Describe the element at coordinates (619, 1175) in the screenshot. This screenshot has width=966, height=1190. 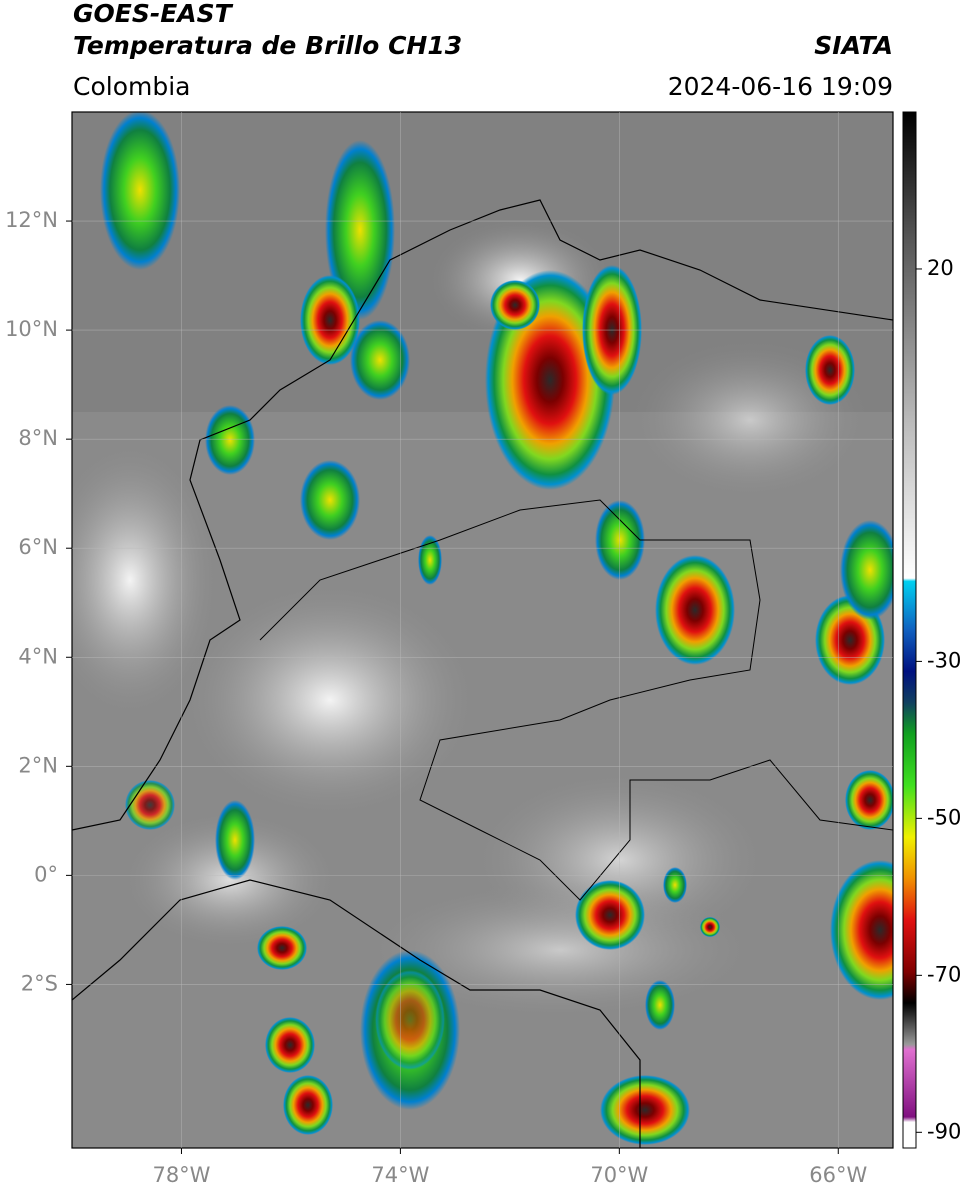
I see `x-tick-label: 70°W` at that location.